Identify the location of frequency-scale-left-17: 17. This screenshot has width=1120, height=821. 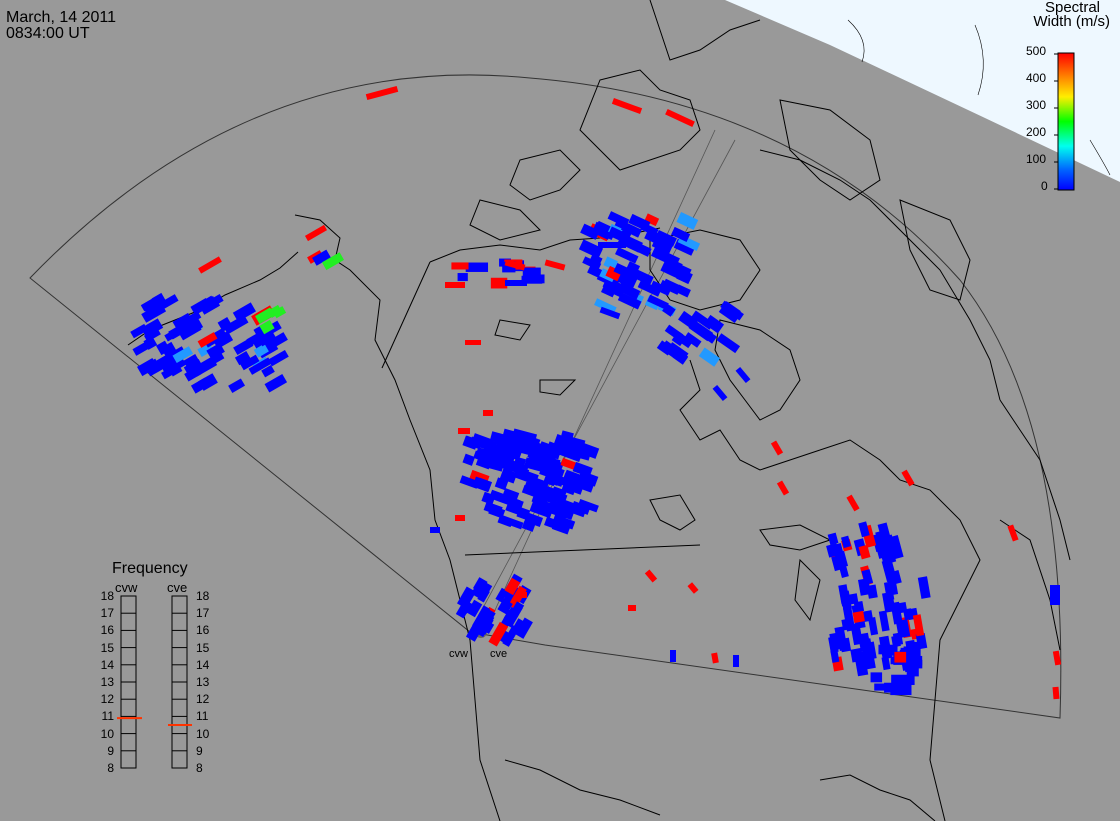
(107, 613).